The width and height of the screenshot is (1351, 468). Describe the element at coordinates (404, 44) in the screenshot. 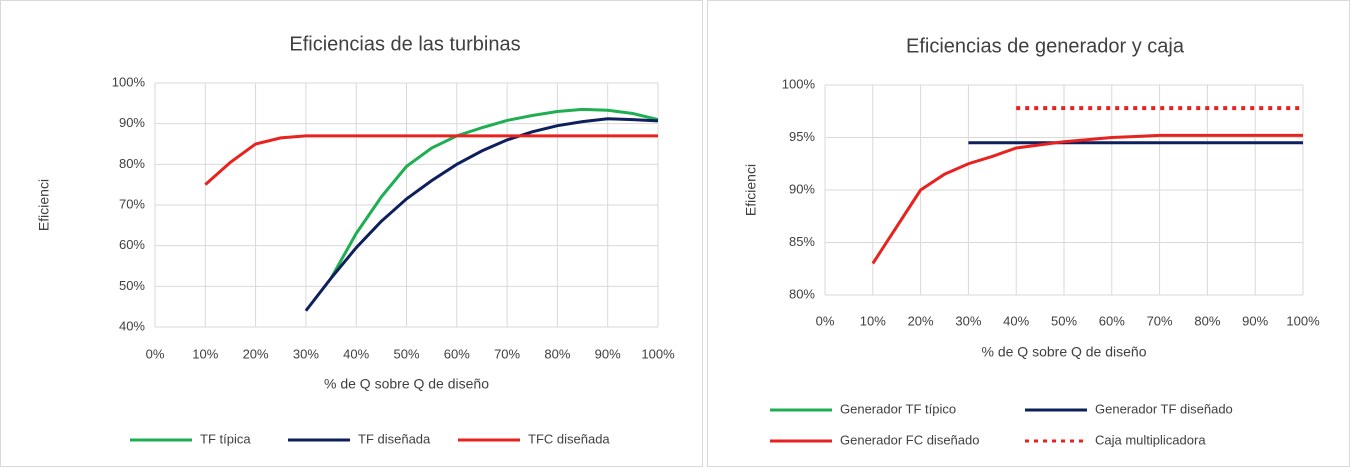

I see `chart-title: Eficiencias de las turbinas` at that location.